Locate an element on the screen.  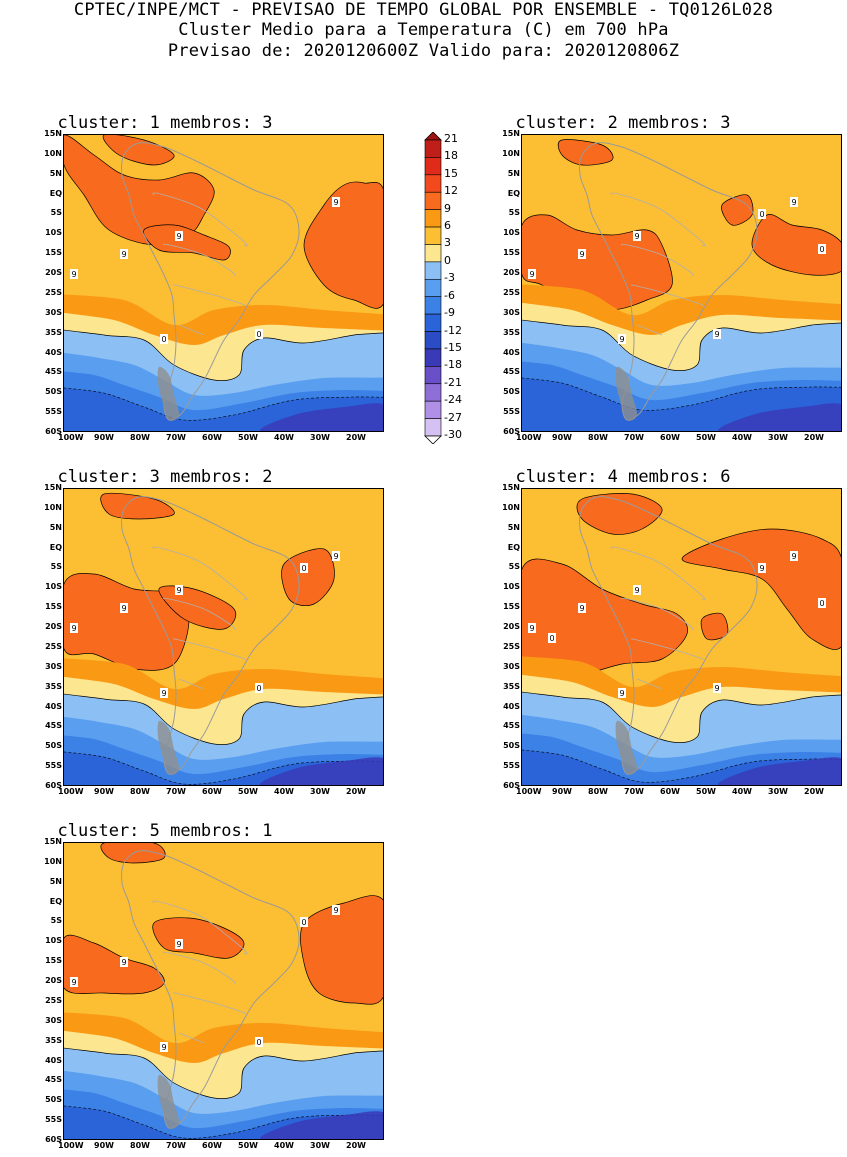
colorbar-label: 3 is located at coordinates (447, 243).